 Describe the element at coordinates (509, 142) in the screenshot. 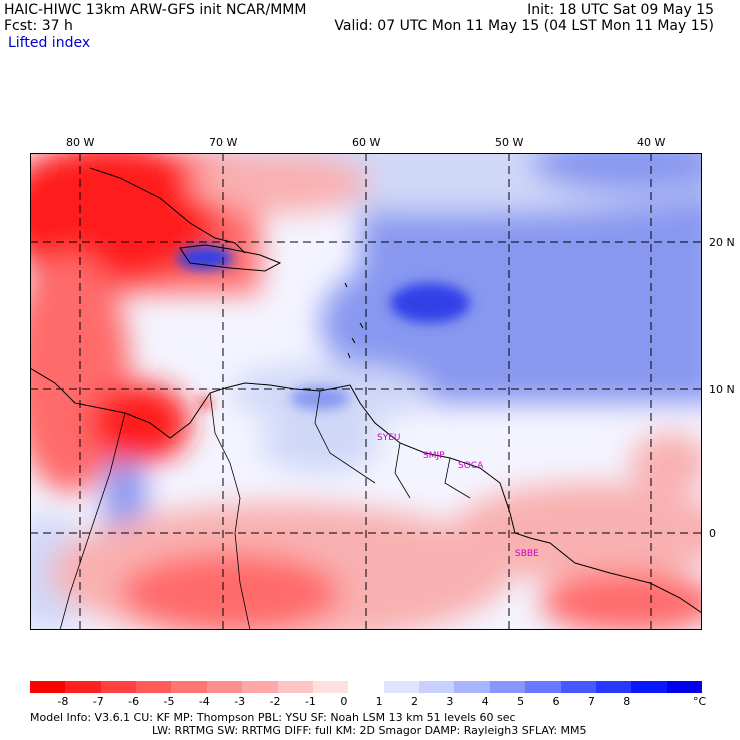

I see `lon-label-50w: 50 W` at that location.